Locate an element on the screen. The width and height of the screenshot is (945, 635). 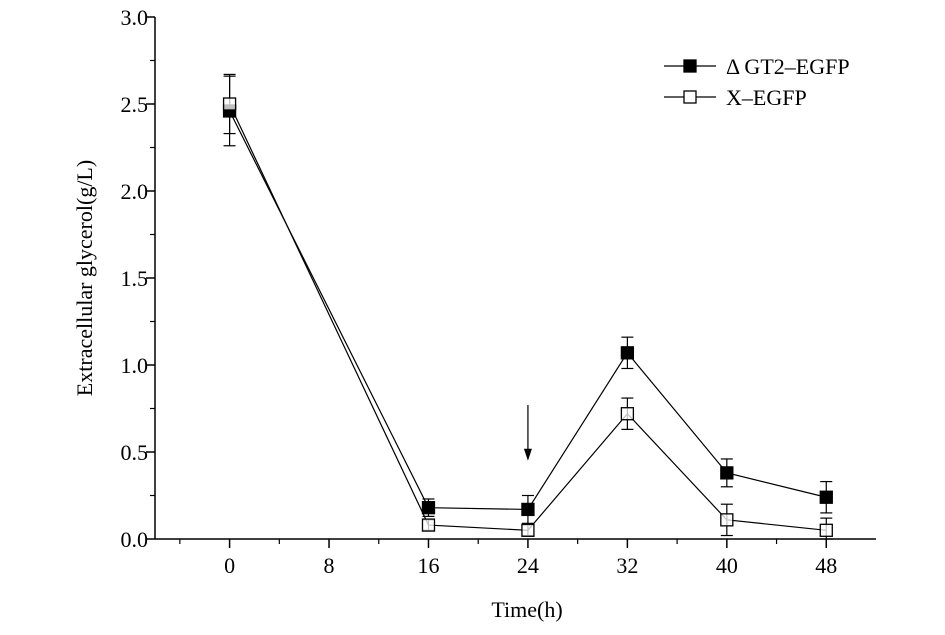
y-tick-label: 2.5 is located at coordinates (135, 104).